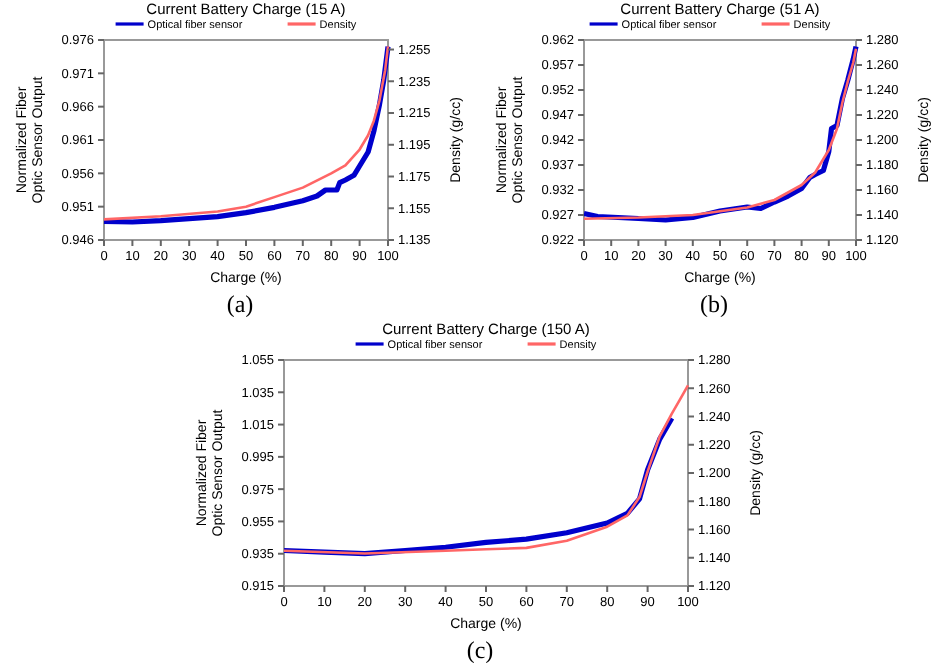  What do you see at coordinates (480, 650) in the screenshot?
I see `text: (c)` at bounding box center [480, 650].